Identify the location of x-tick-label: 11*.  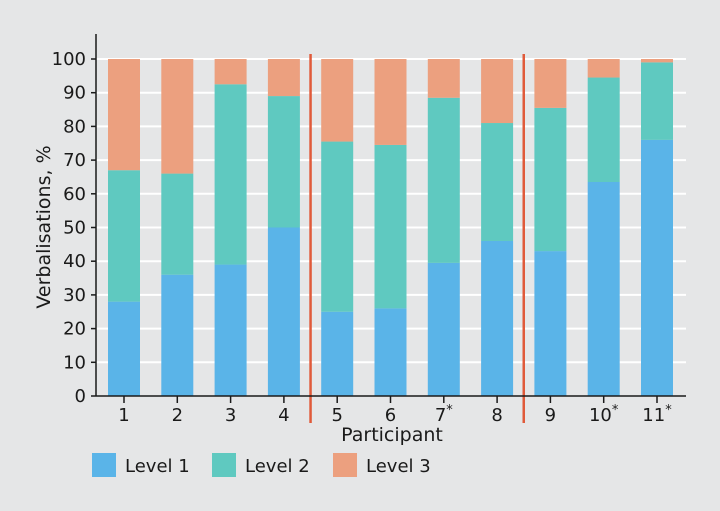
(657, 414).